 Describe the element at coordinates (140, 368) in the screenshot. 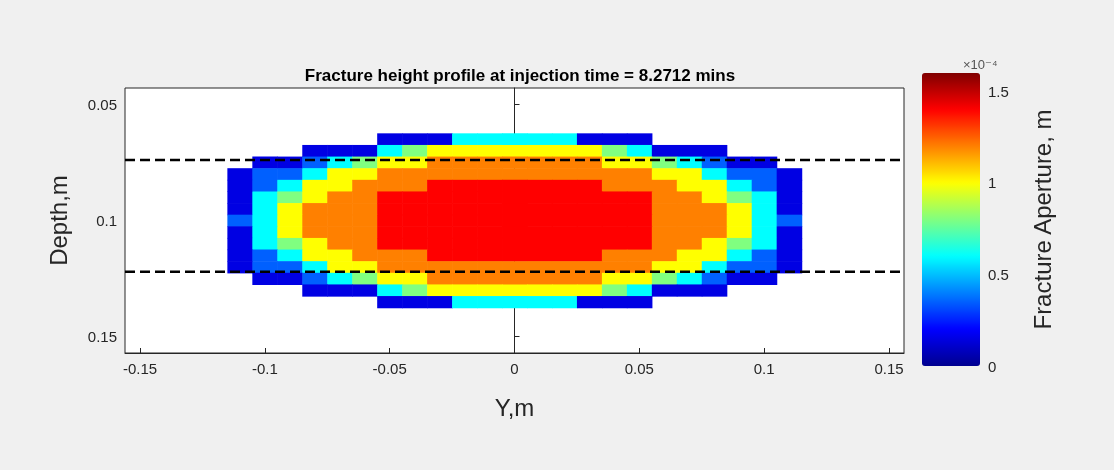

I see `x-tick-label: -0.15` at that location.